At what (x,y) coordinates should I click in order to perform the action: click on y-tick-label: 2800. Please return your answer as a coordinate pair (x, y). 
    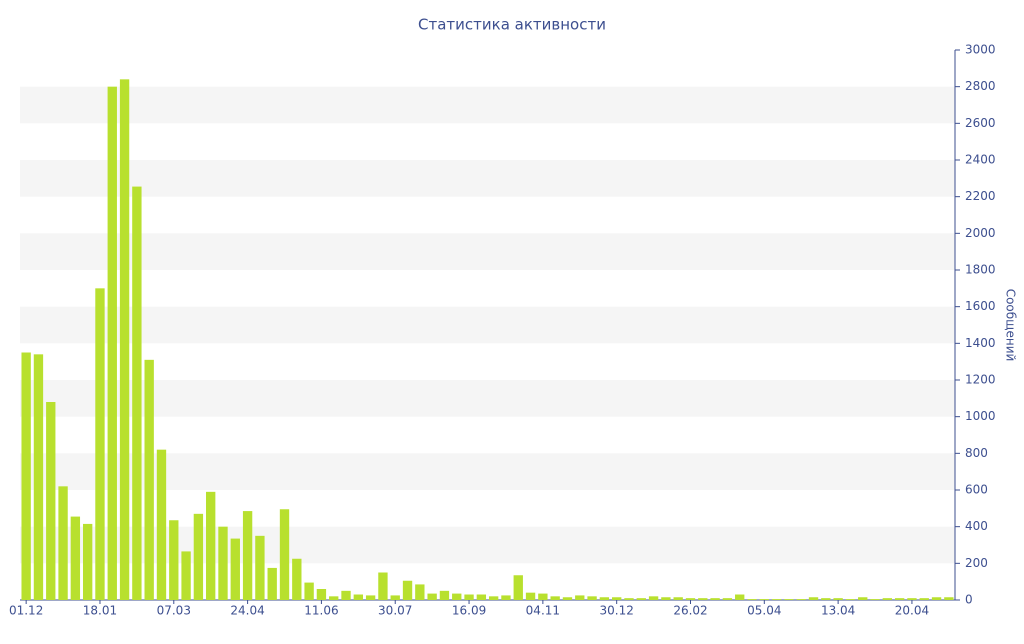
    Looking at the image, I should click on (980, 86).